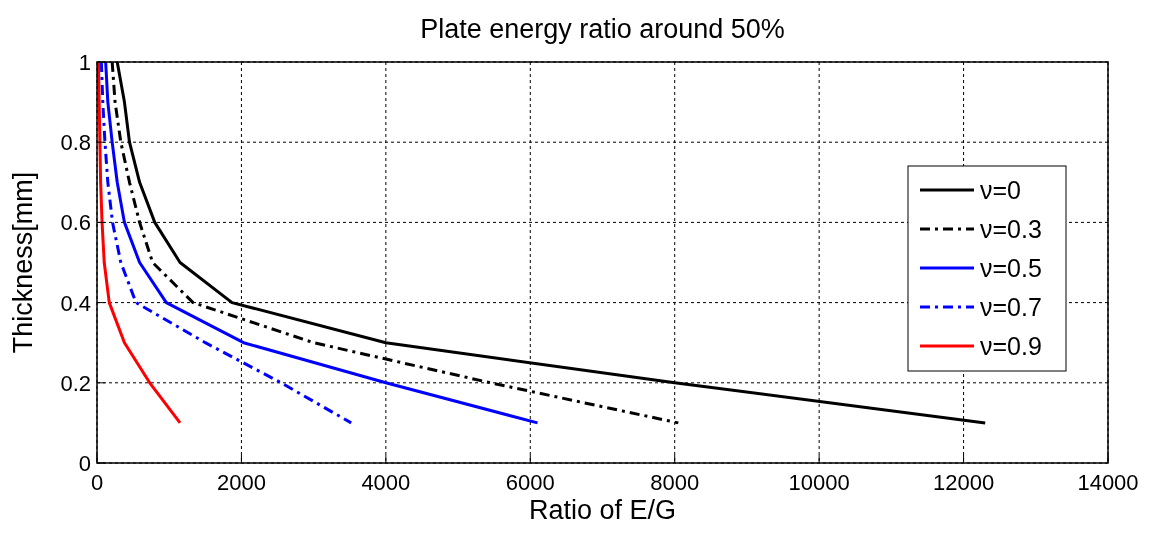  I want to click on y-tick-label: 0.8, so click(75, 143).